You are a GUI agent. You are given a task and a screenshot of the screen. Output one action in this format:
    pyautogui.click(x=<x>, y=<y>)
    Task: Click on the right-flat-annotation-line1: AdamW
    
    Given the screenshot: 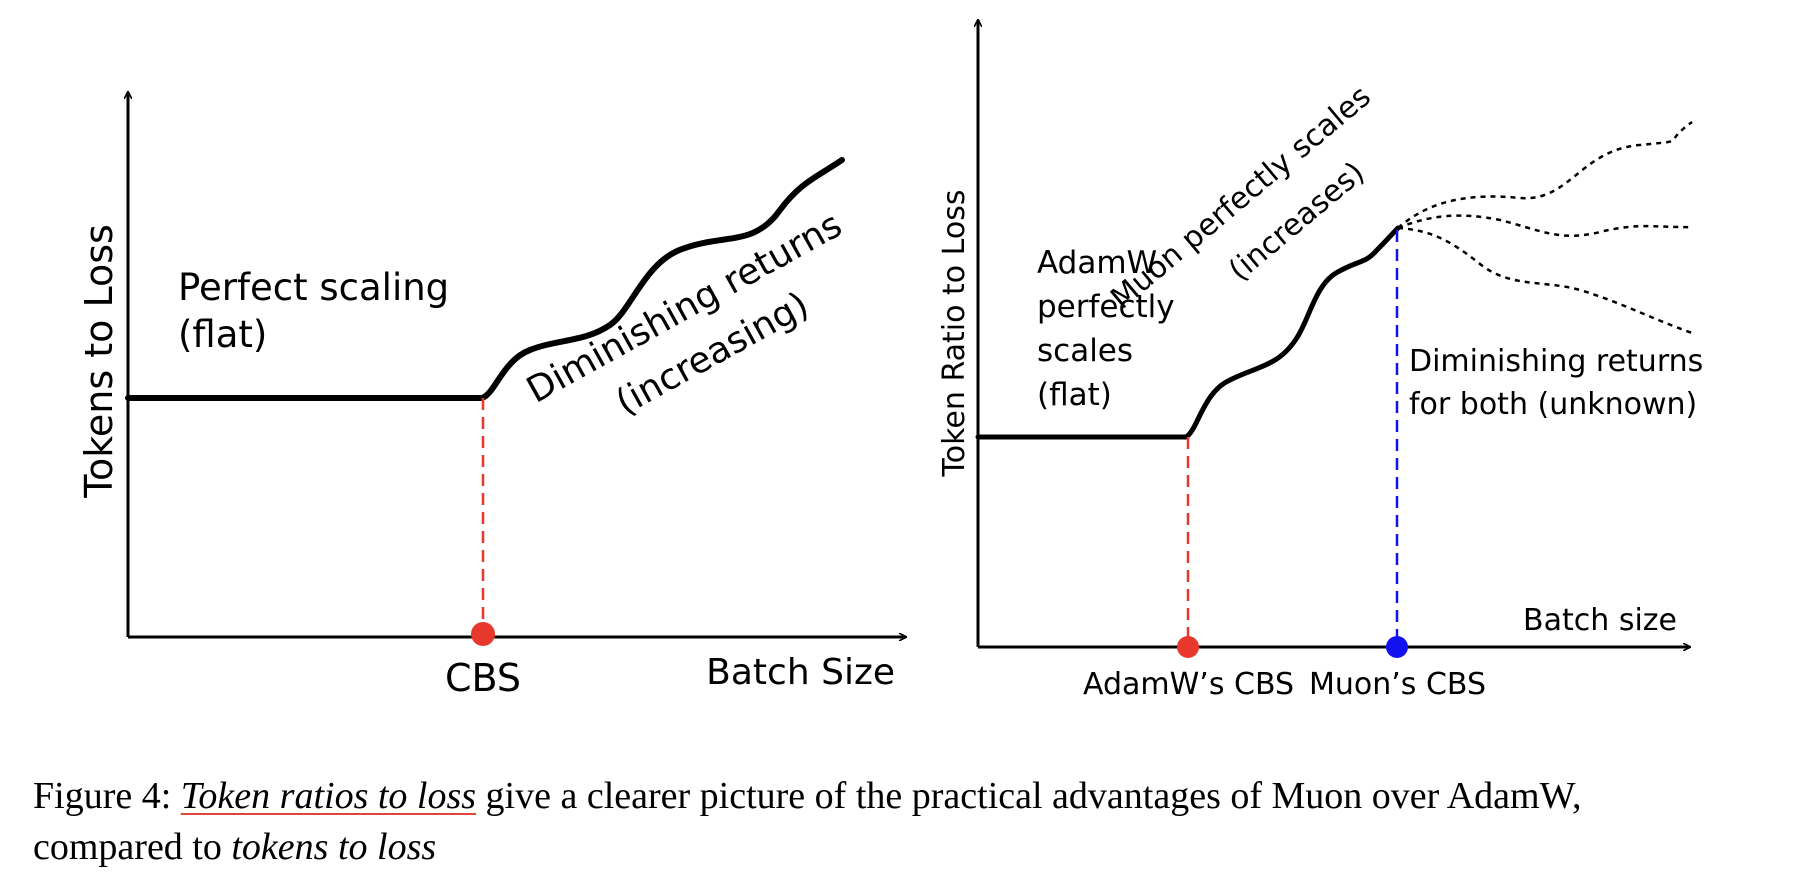 What is the action you would take?
    pyautogui.click(x=1097, y=263)
    